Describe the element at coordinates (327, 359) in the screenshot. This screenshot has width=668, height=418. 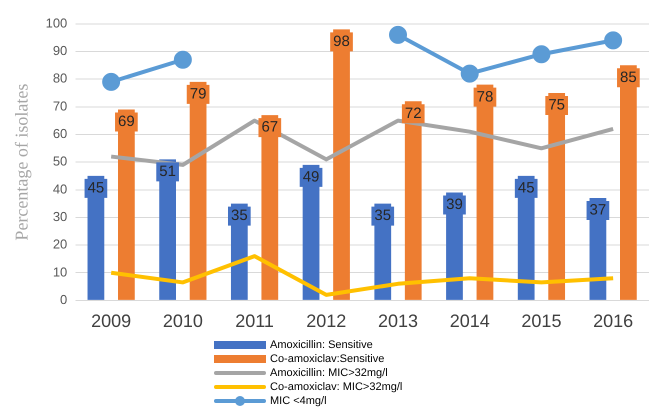
I see `legend-label: Co-amoxiclav:Sensitive` at that location.